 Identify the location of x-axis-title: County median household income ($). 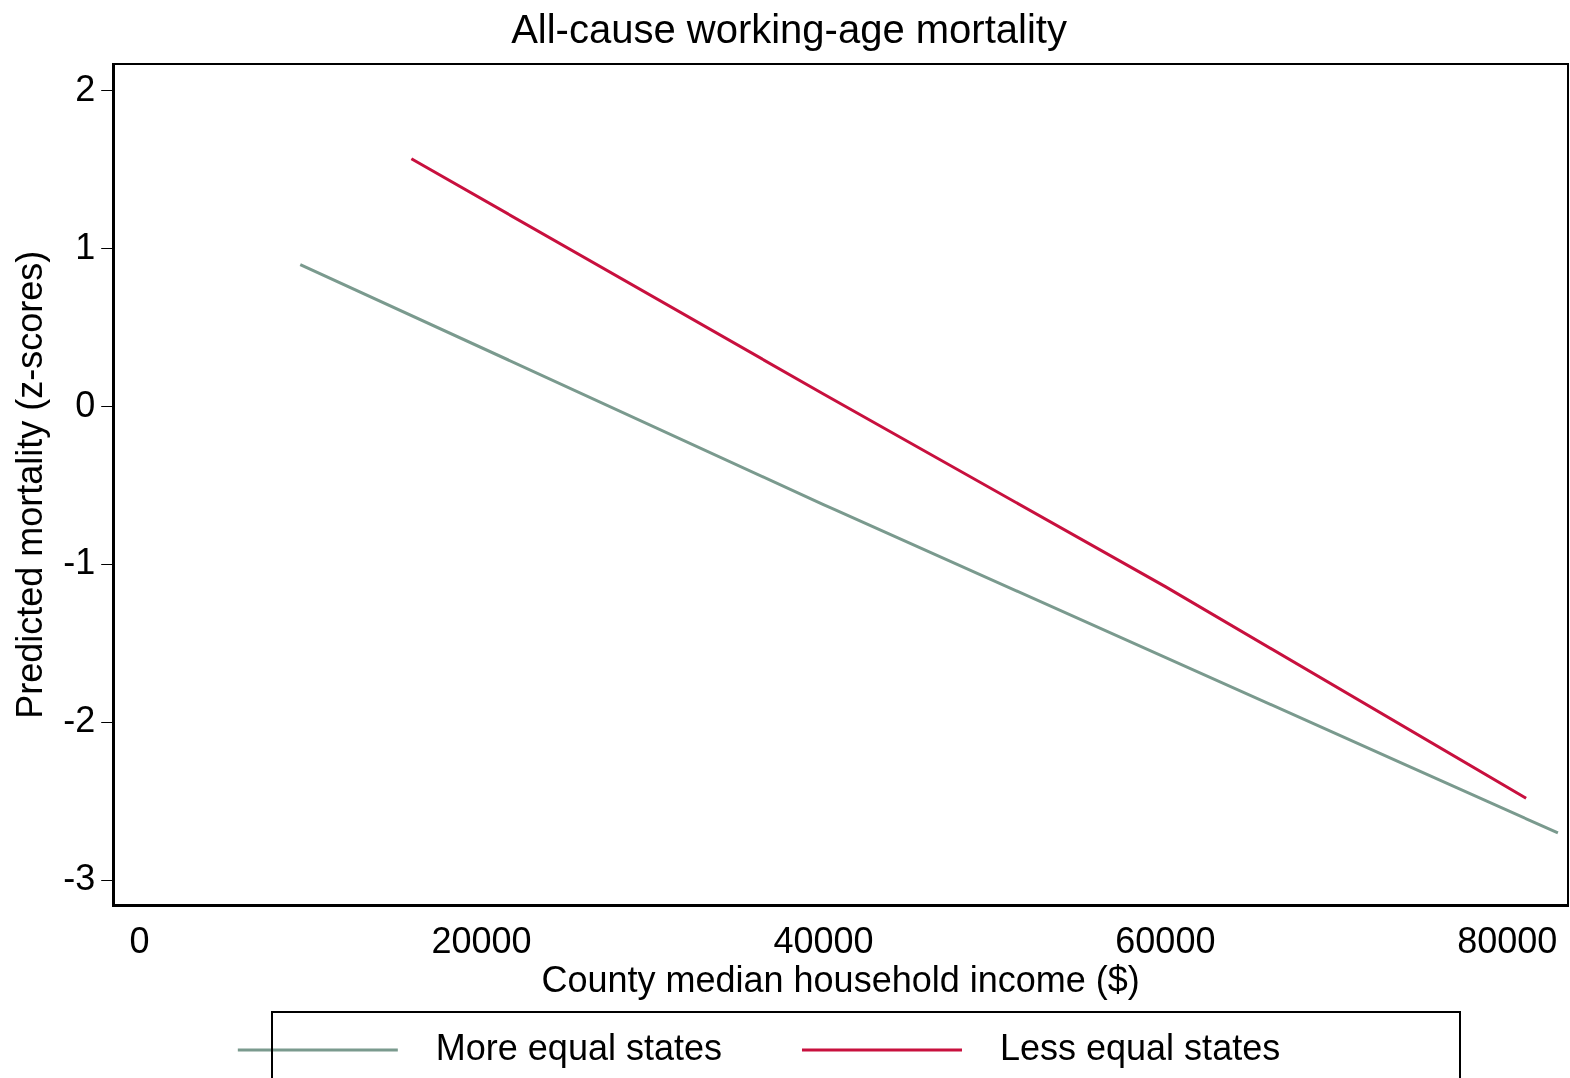
(840, 980).